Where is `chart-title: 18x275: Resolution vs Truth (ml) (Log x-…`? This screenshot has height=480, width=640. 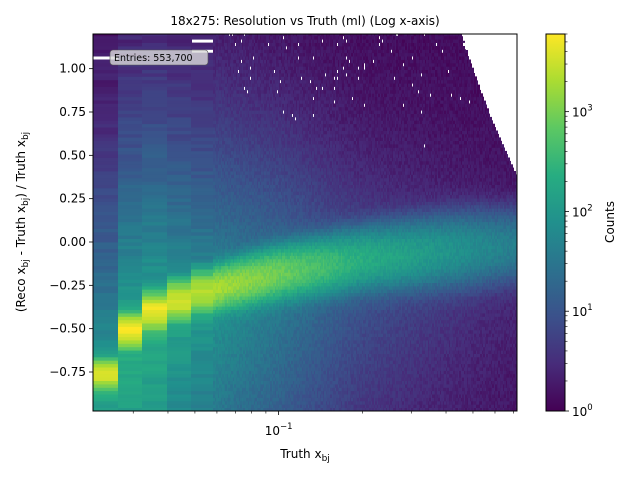 chart-title: 18x275: Resolution vs Truth (ml) (Log x-… is located at coordinates (304, 21).